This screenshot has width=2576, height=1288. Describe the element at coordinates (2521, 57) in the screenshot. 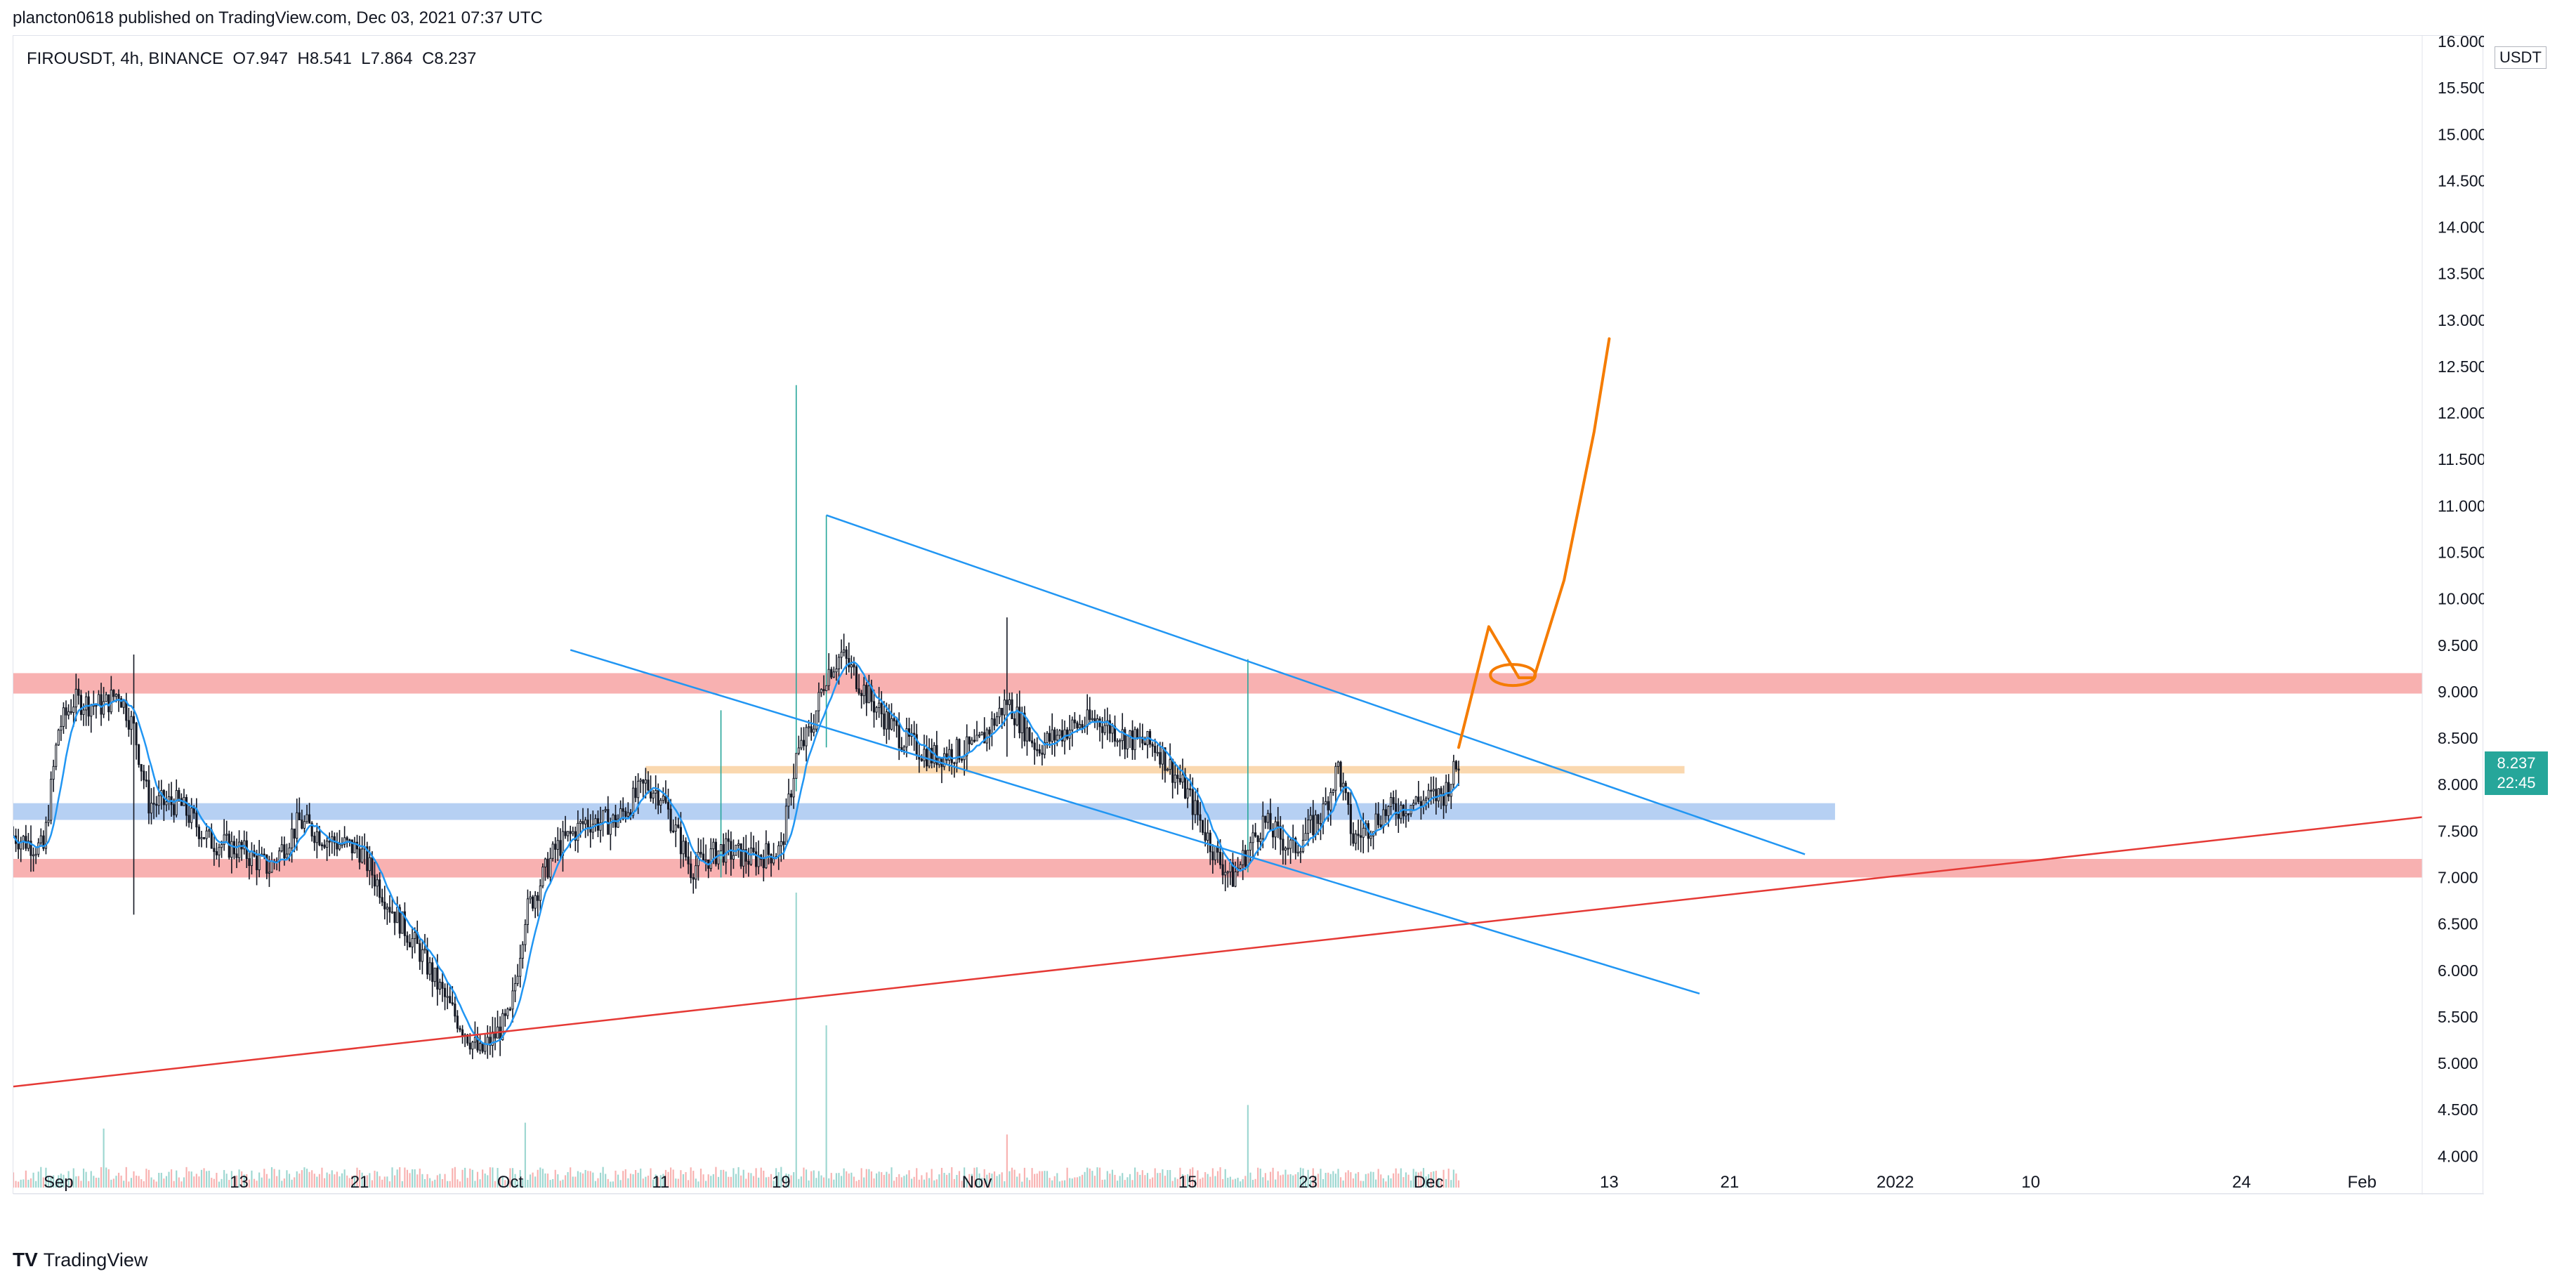

I see `currency-label: USDT` at that location.